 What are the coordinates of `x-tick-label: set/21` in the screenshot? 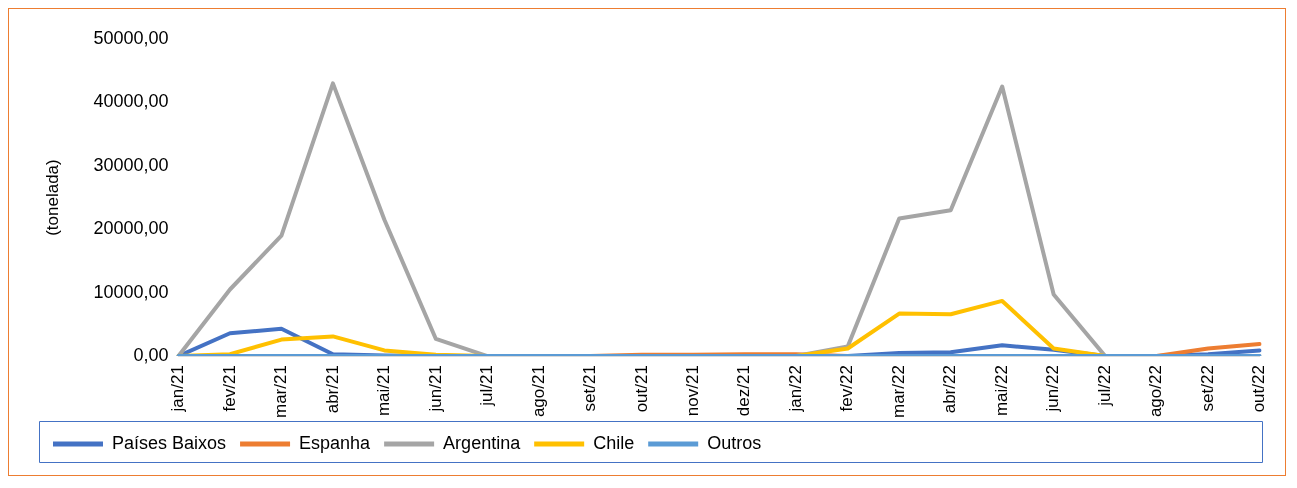 It's located at (590, 388).